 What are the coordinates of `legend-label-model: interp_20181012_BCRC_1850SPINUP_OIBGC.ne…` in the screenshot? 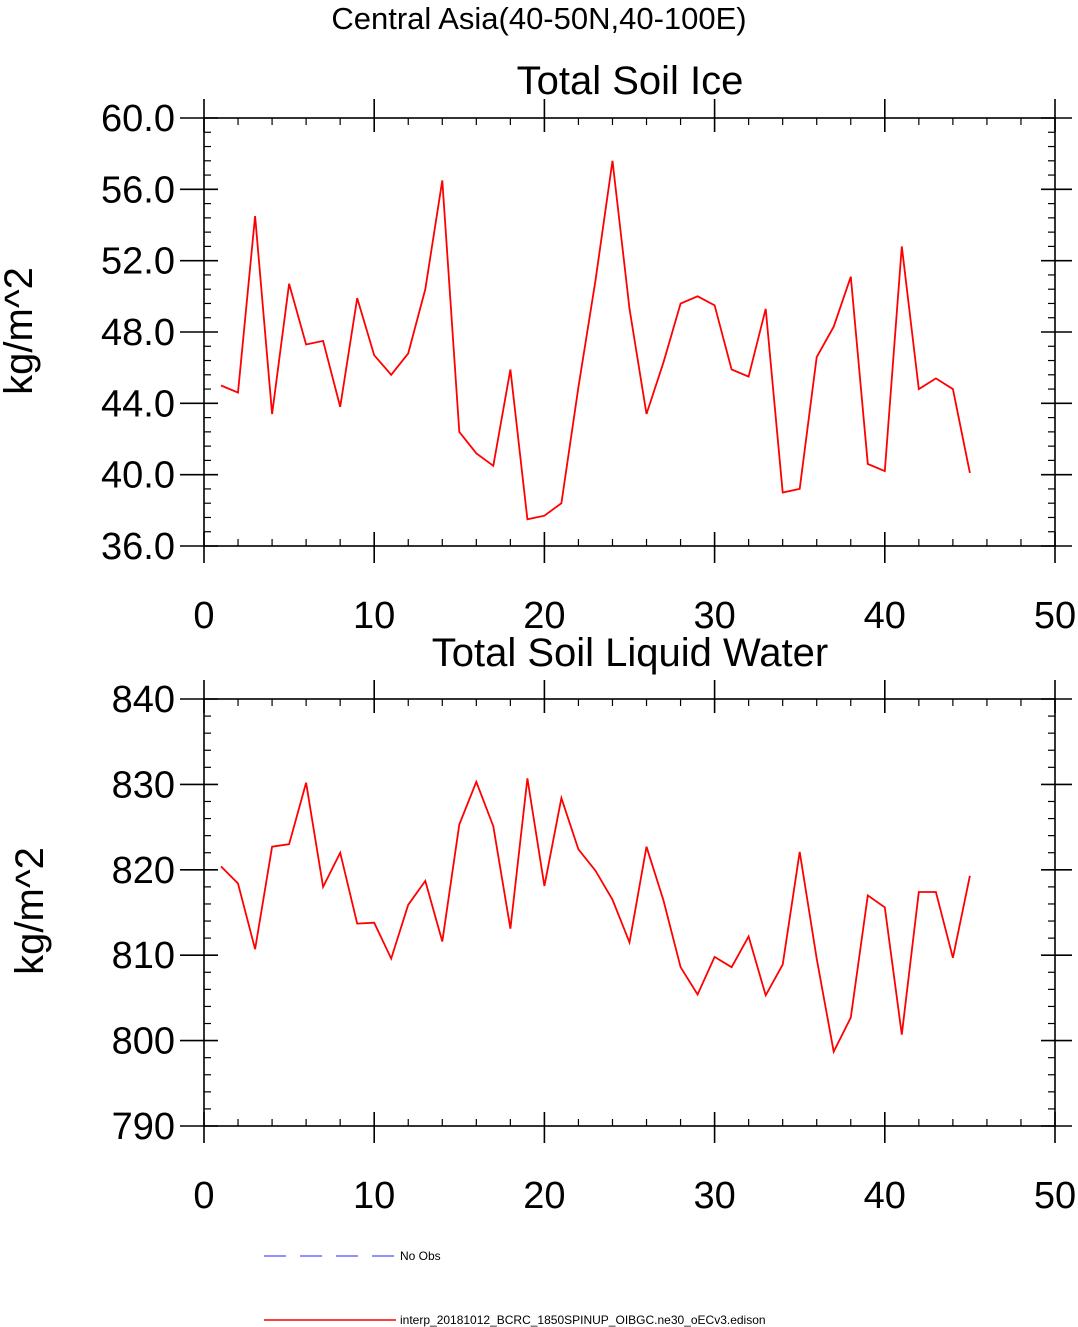 It's located at (583, 1320).